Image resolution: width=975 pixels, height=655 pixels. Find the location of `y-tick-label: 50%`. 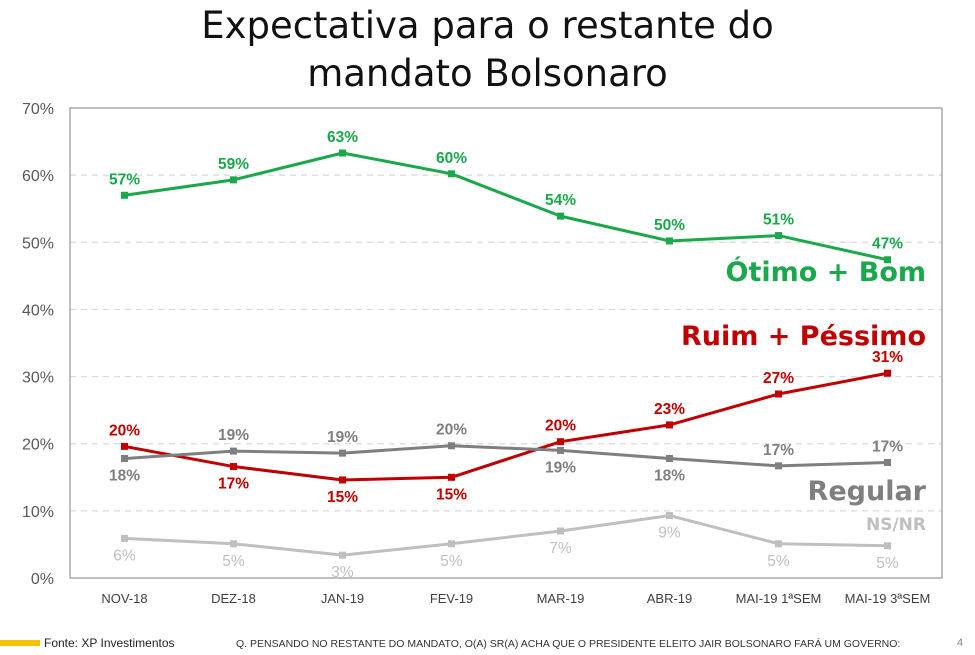

y-tick-label: 50% is located at coordinates (38, 243).